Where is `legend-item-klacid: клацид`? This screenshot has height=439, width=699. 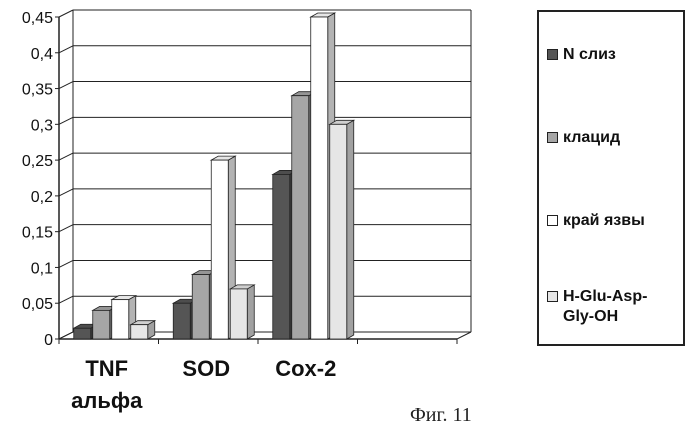
legend-item-klacid: клацид is located at coordinates (614, 138).